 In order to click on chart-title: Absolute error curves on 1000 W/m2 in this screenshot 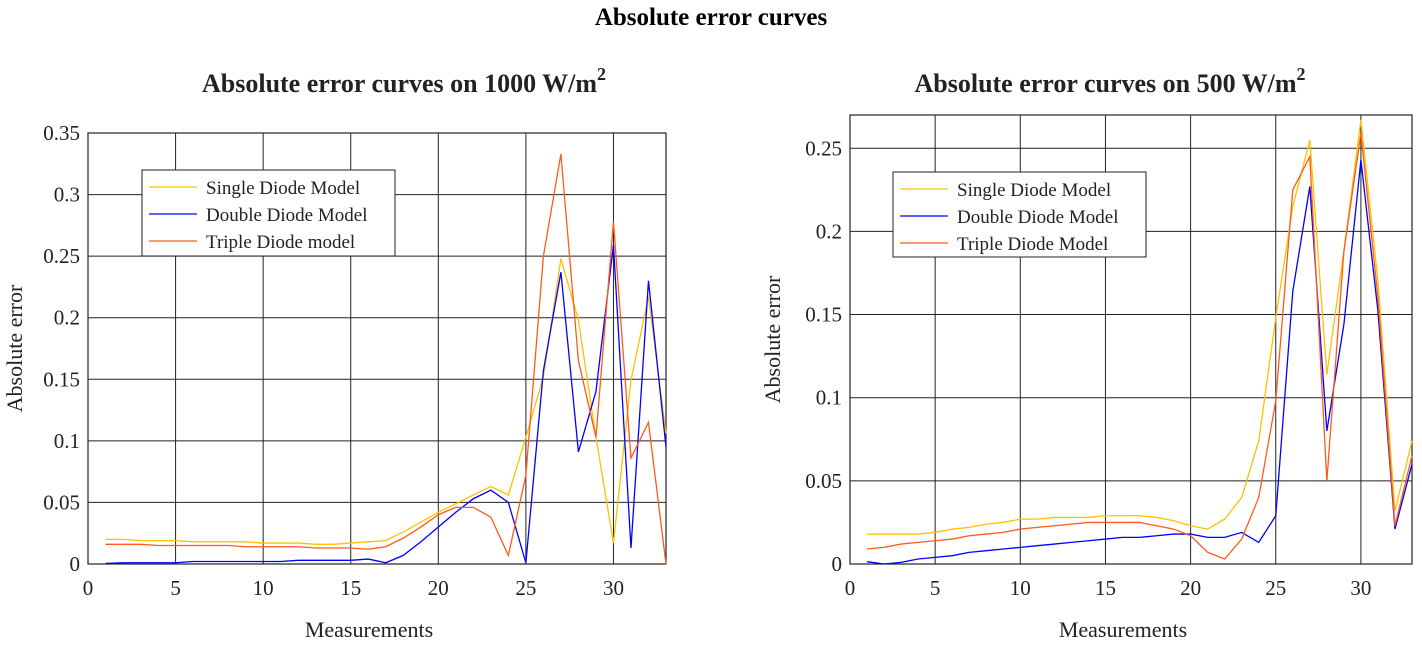, I will do `click(404, 81)`.